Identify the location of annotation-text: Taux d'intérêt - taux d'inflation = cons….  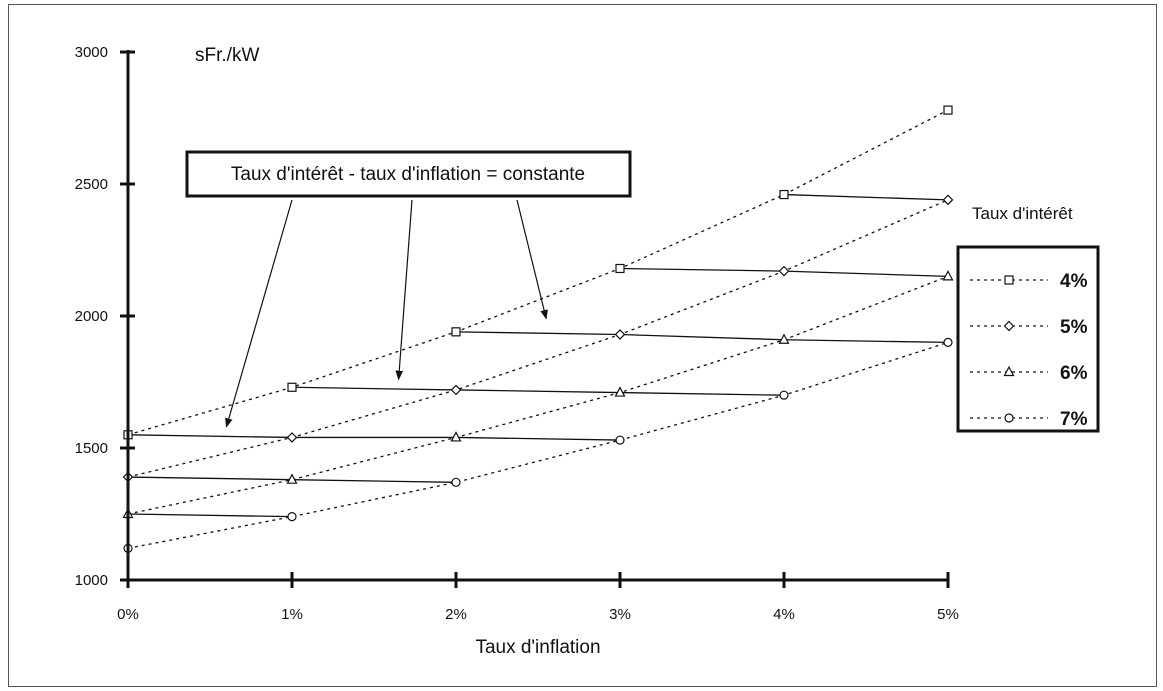
(408, 174).